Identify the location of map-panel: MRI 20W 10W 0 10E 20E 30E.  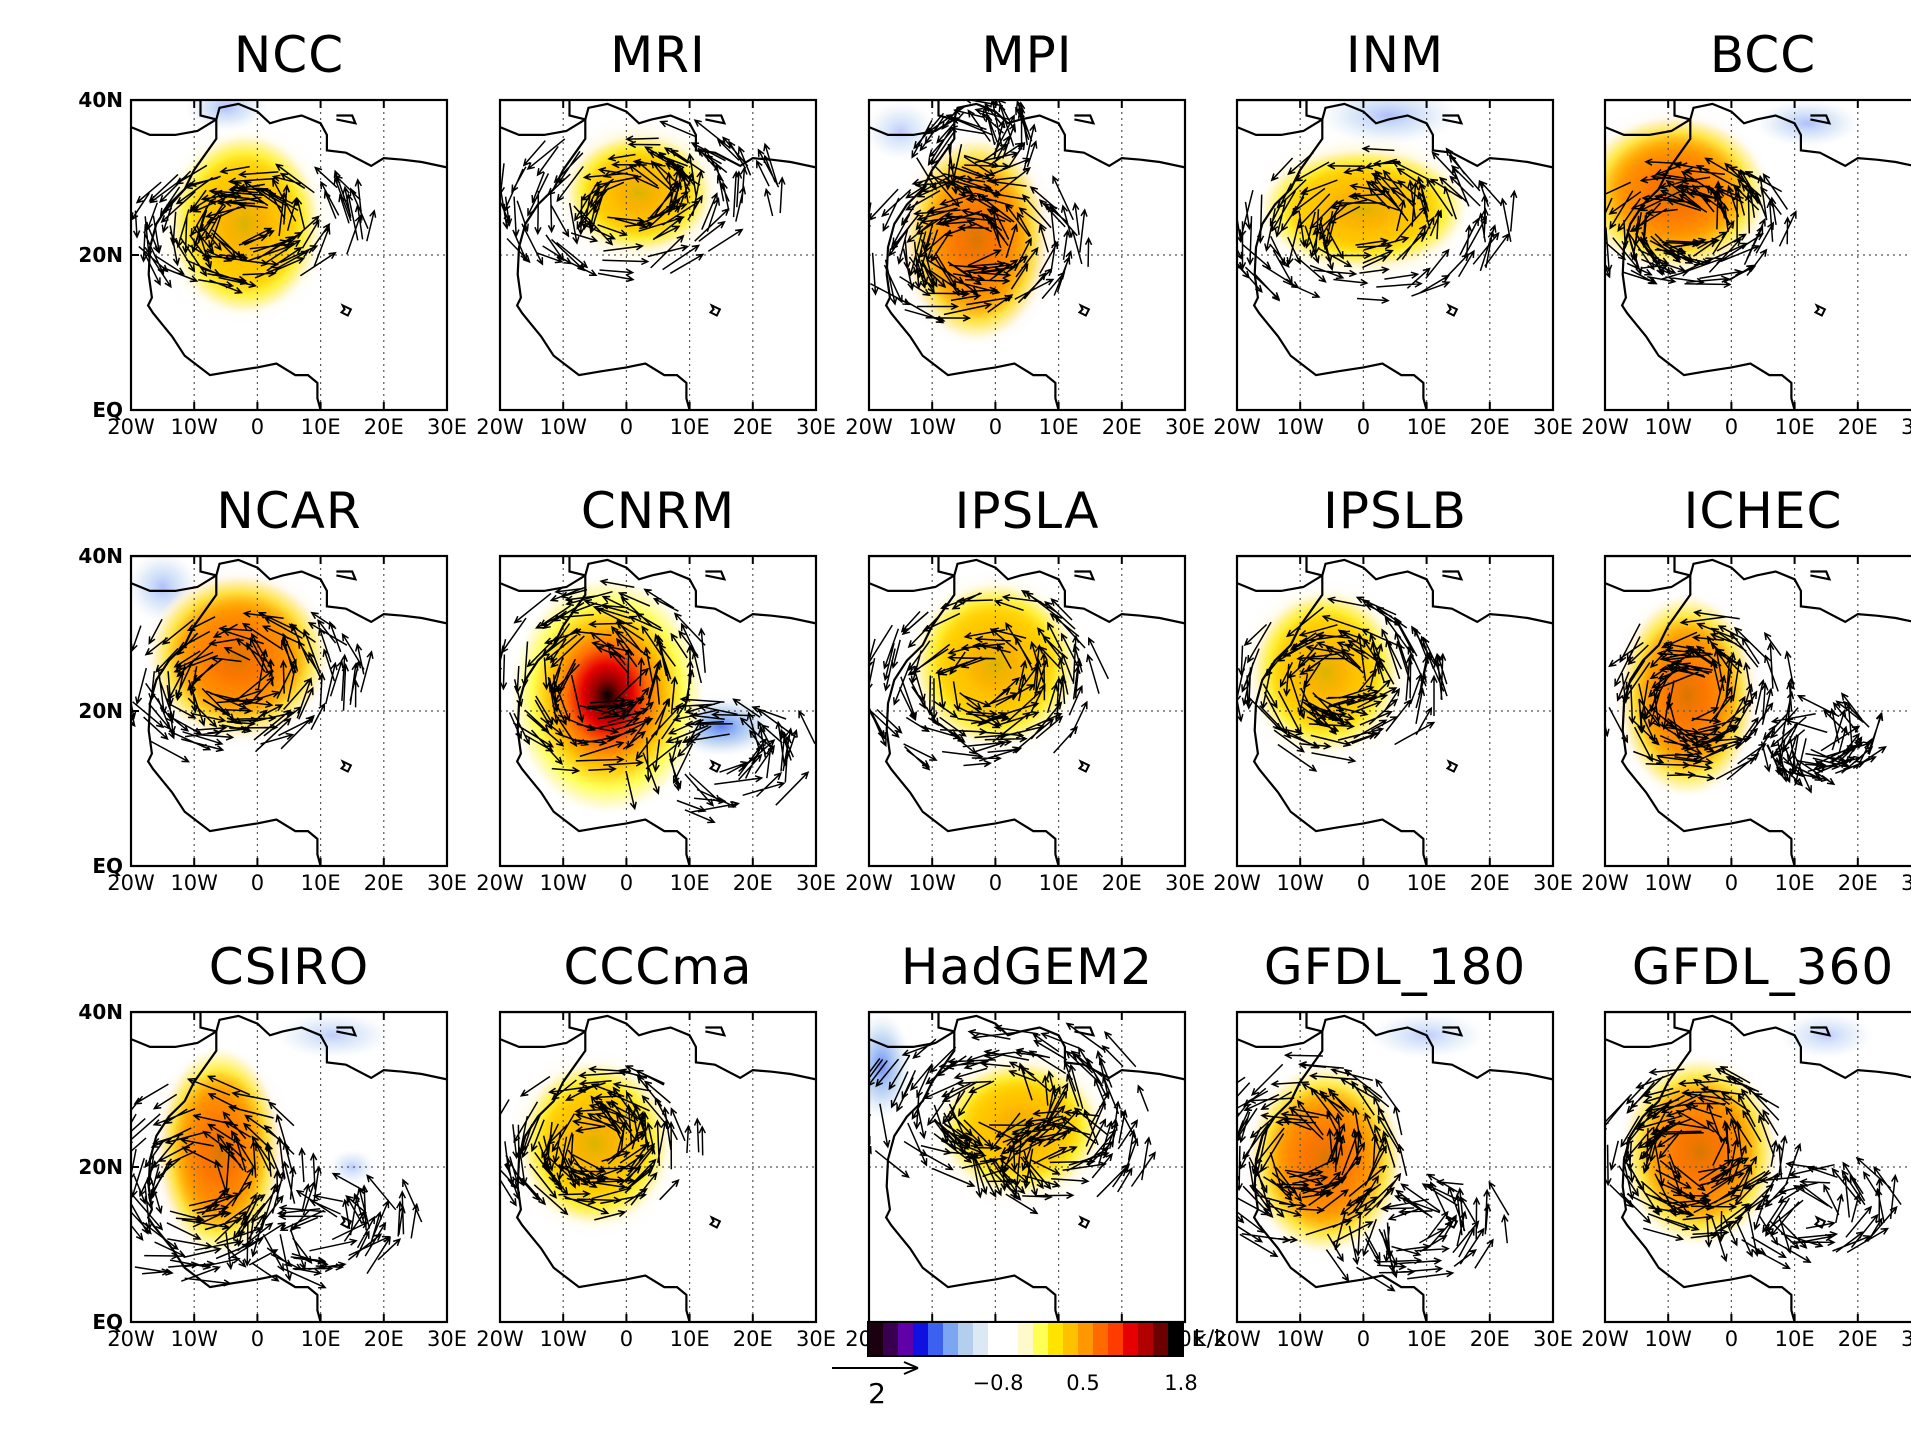
(656, 232).